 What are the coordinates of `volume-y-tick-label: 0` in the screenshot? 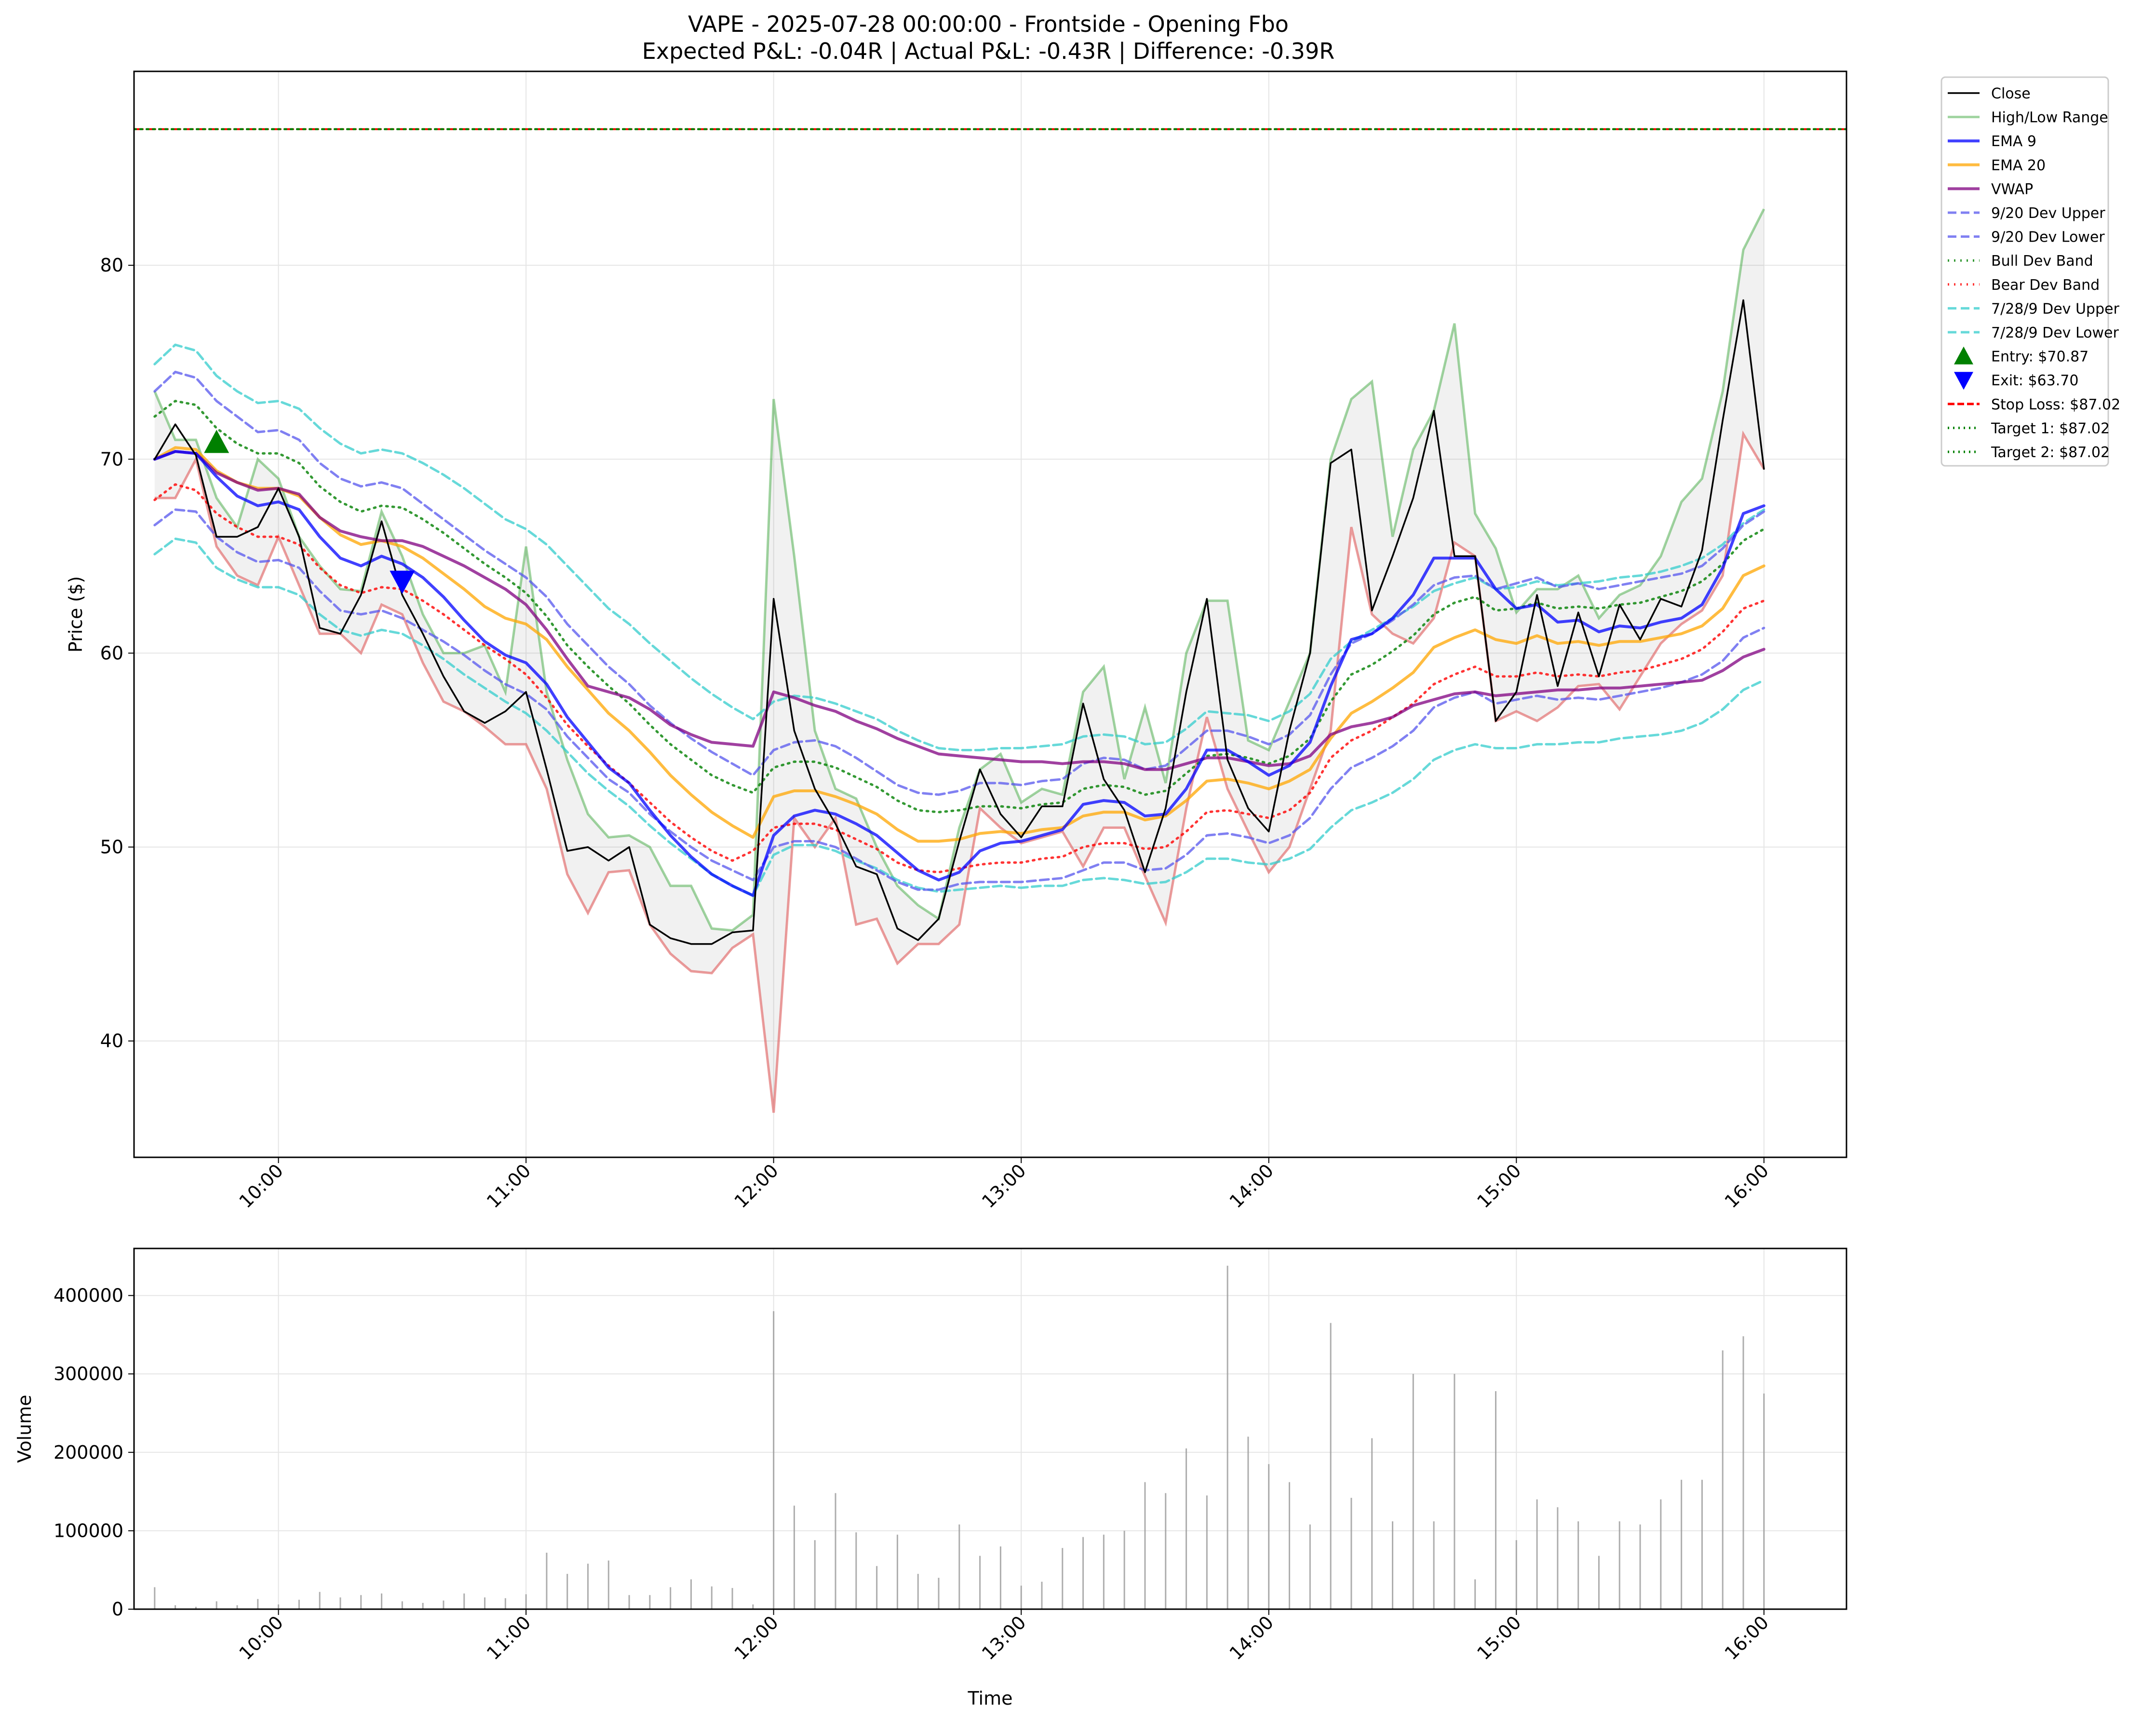 It's located at (117, 1609).